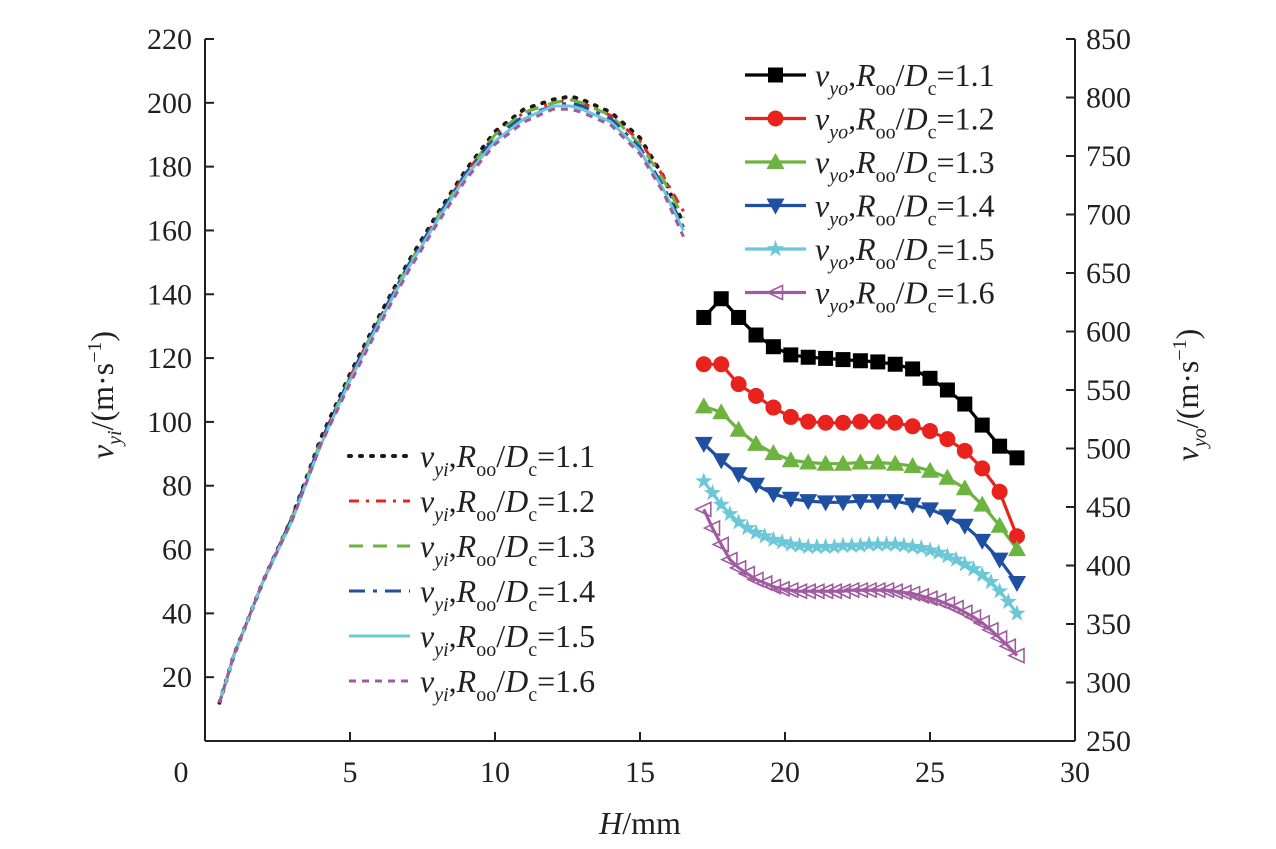 This screenshot has width=1276, height=849. I want to click on series-markers, so click(859, 477).